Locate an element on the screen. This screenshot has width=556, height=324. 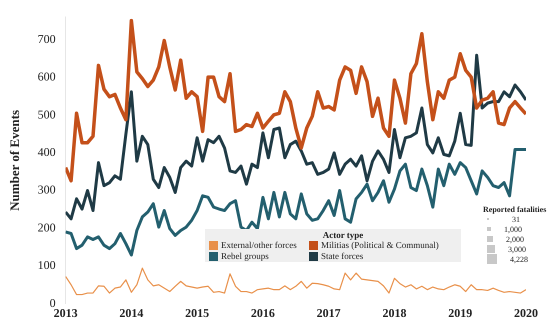
legend-label: Militias (Political & Communal) is located at coordinates (380, 245).